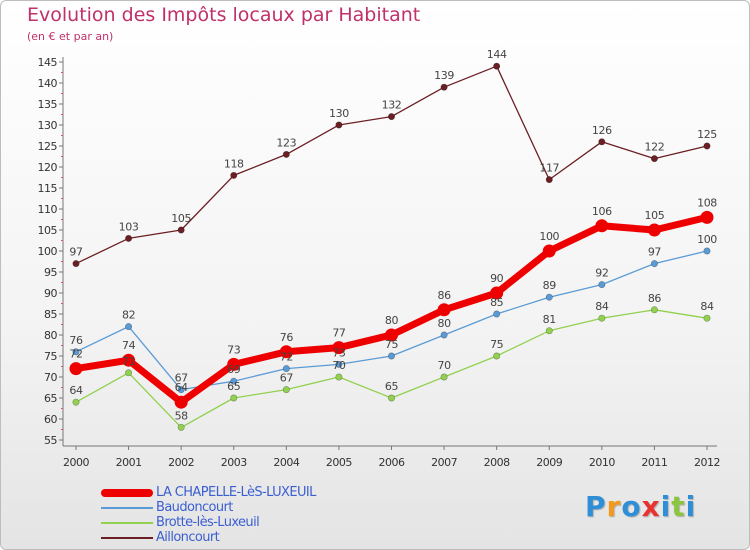 Image resolution: width=750 pixels, height=550 pixels. Describe the element at coordinates (497, 54) in the screenshot. I see `data-label: 144` at that location.